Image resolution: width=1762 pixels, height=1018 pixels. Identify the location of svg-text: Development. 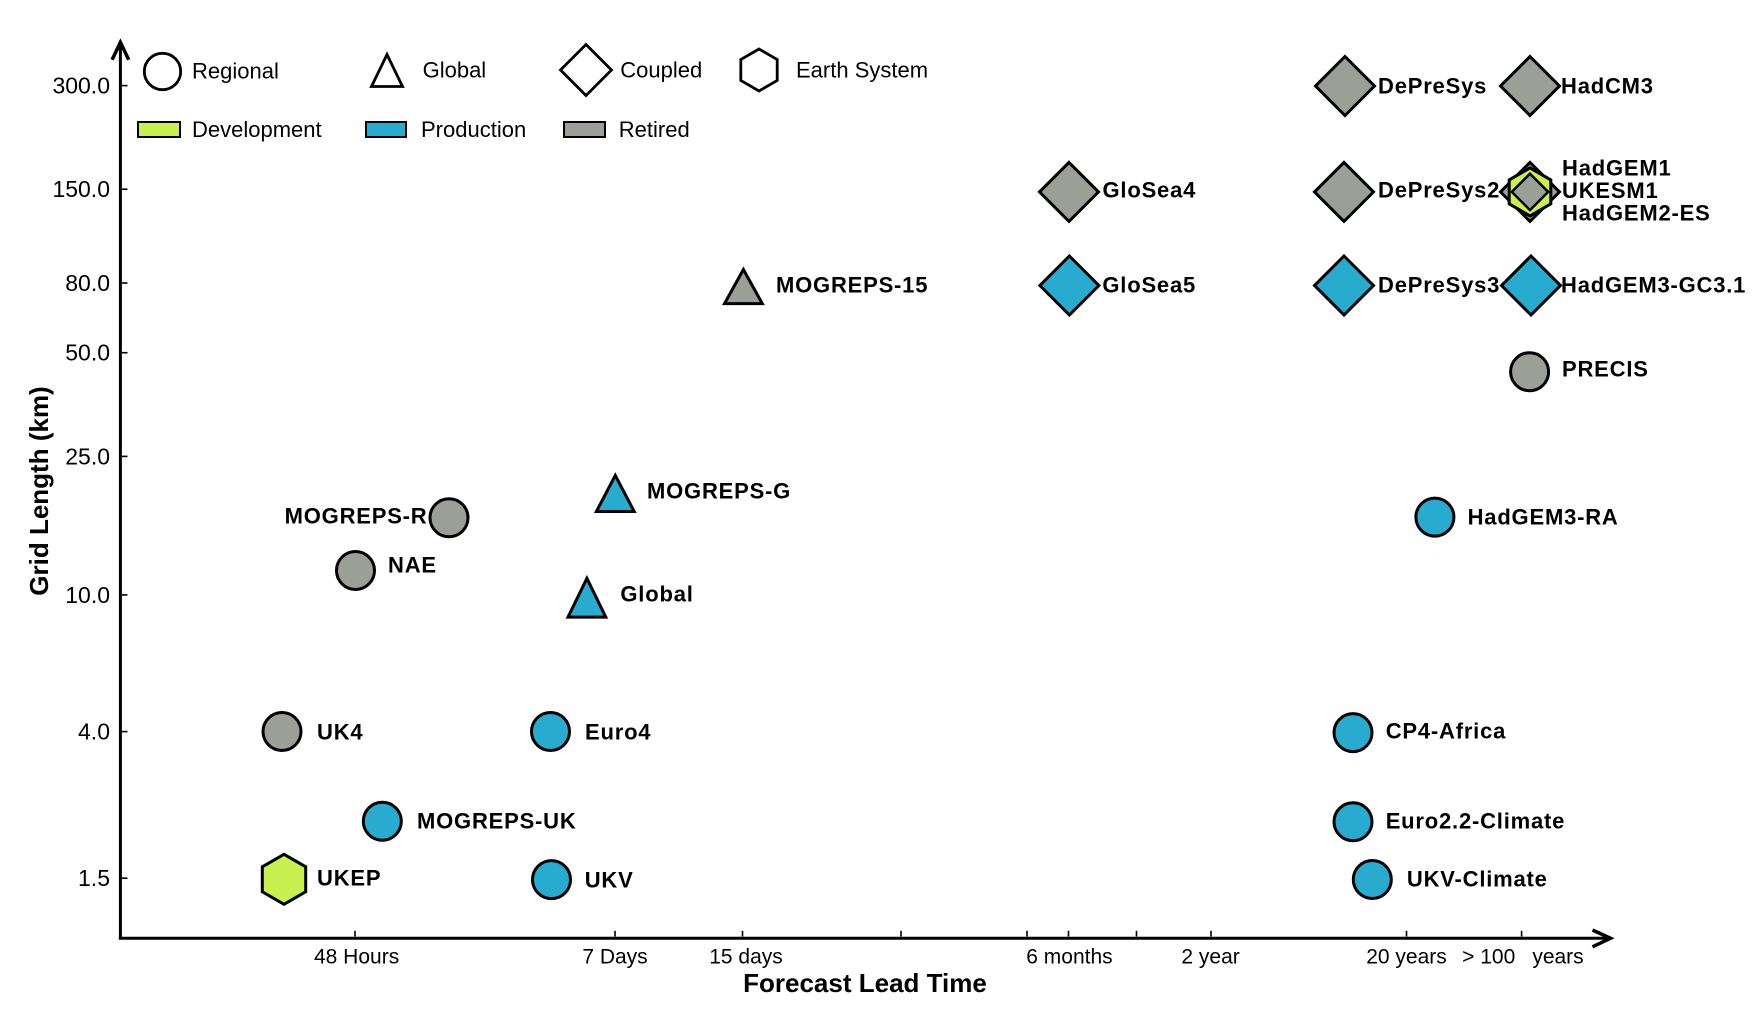
(257, 129).